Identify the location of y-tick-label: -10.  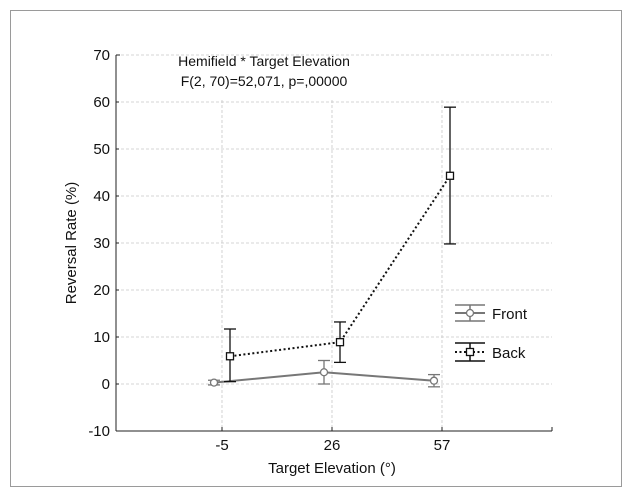
(99, 431).